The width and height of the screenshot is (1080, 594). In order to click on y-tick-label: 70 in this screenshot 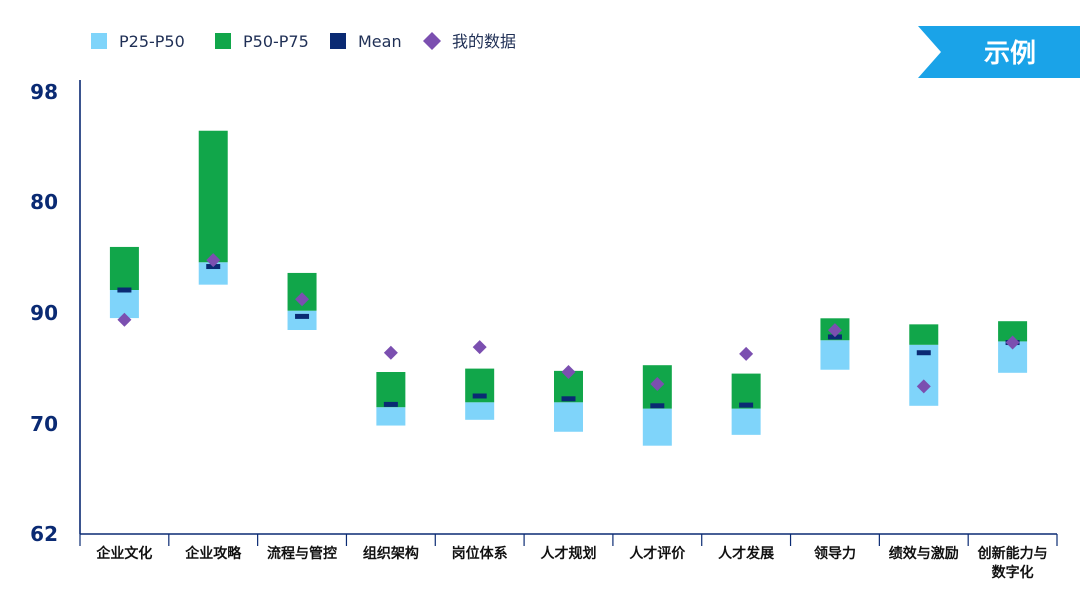, I will do `click(44, 424)`.